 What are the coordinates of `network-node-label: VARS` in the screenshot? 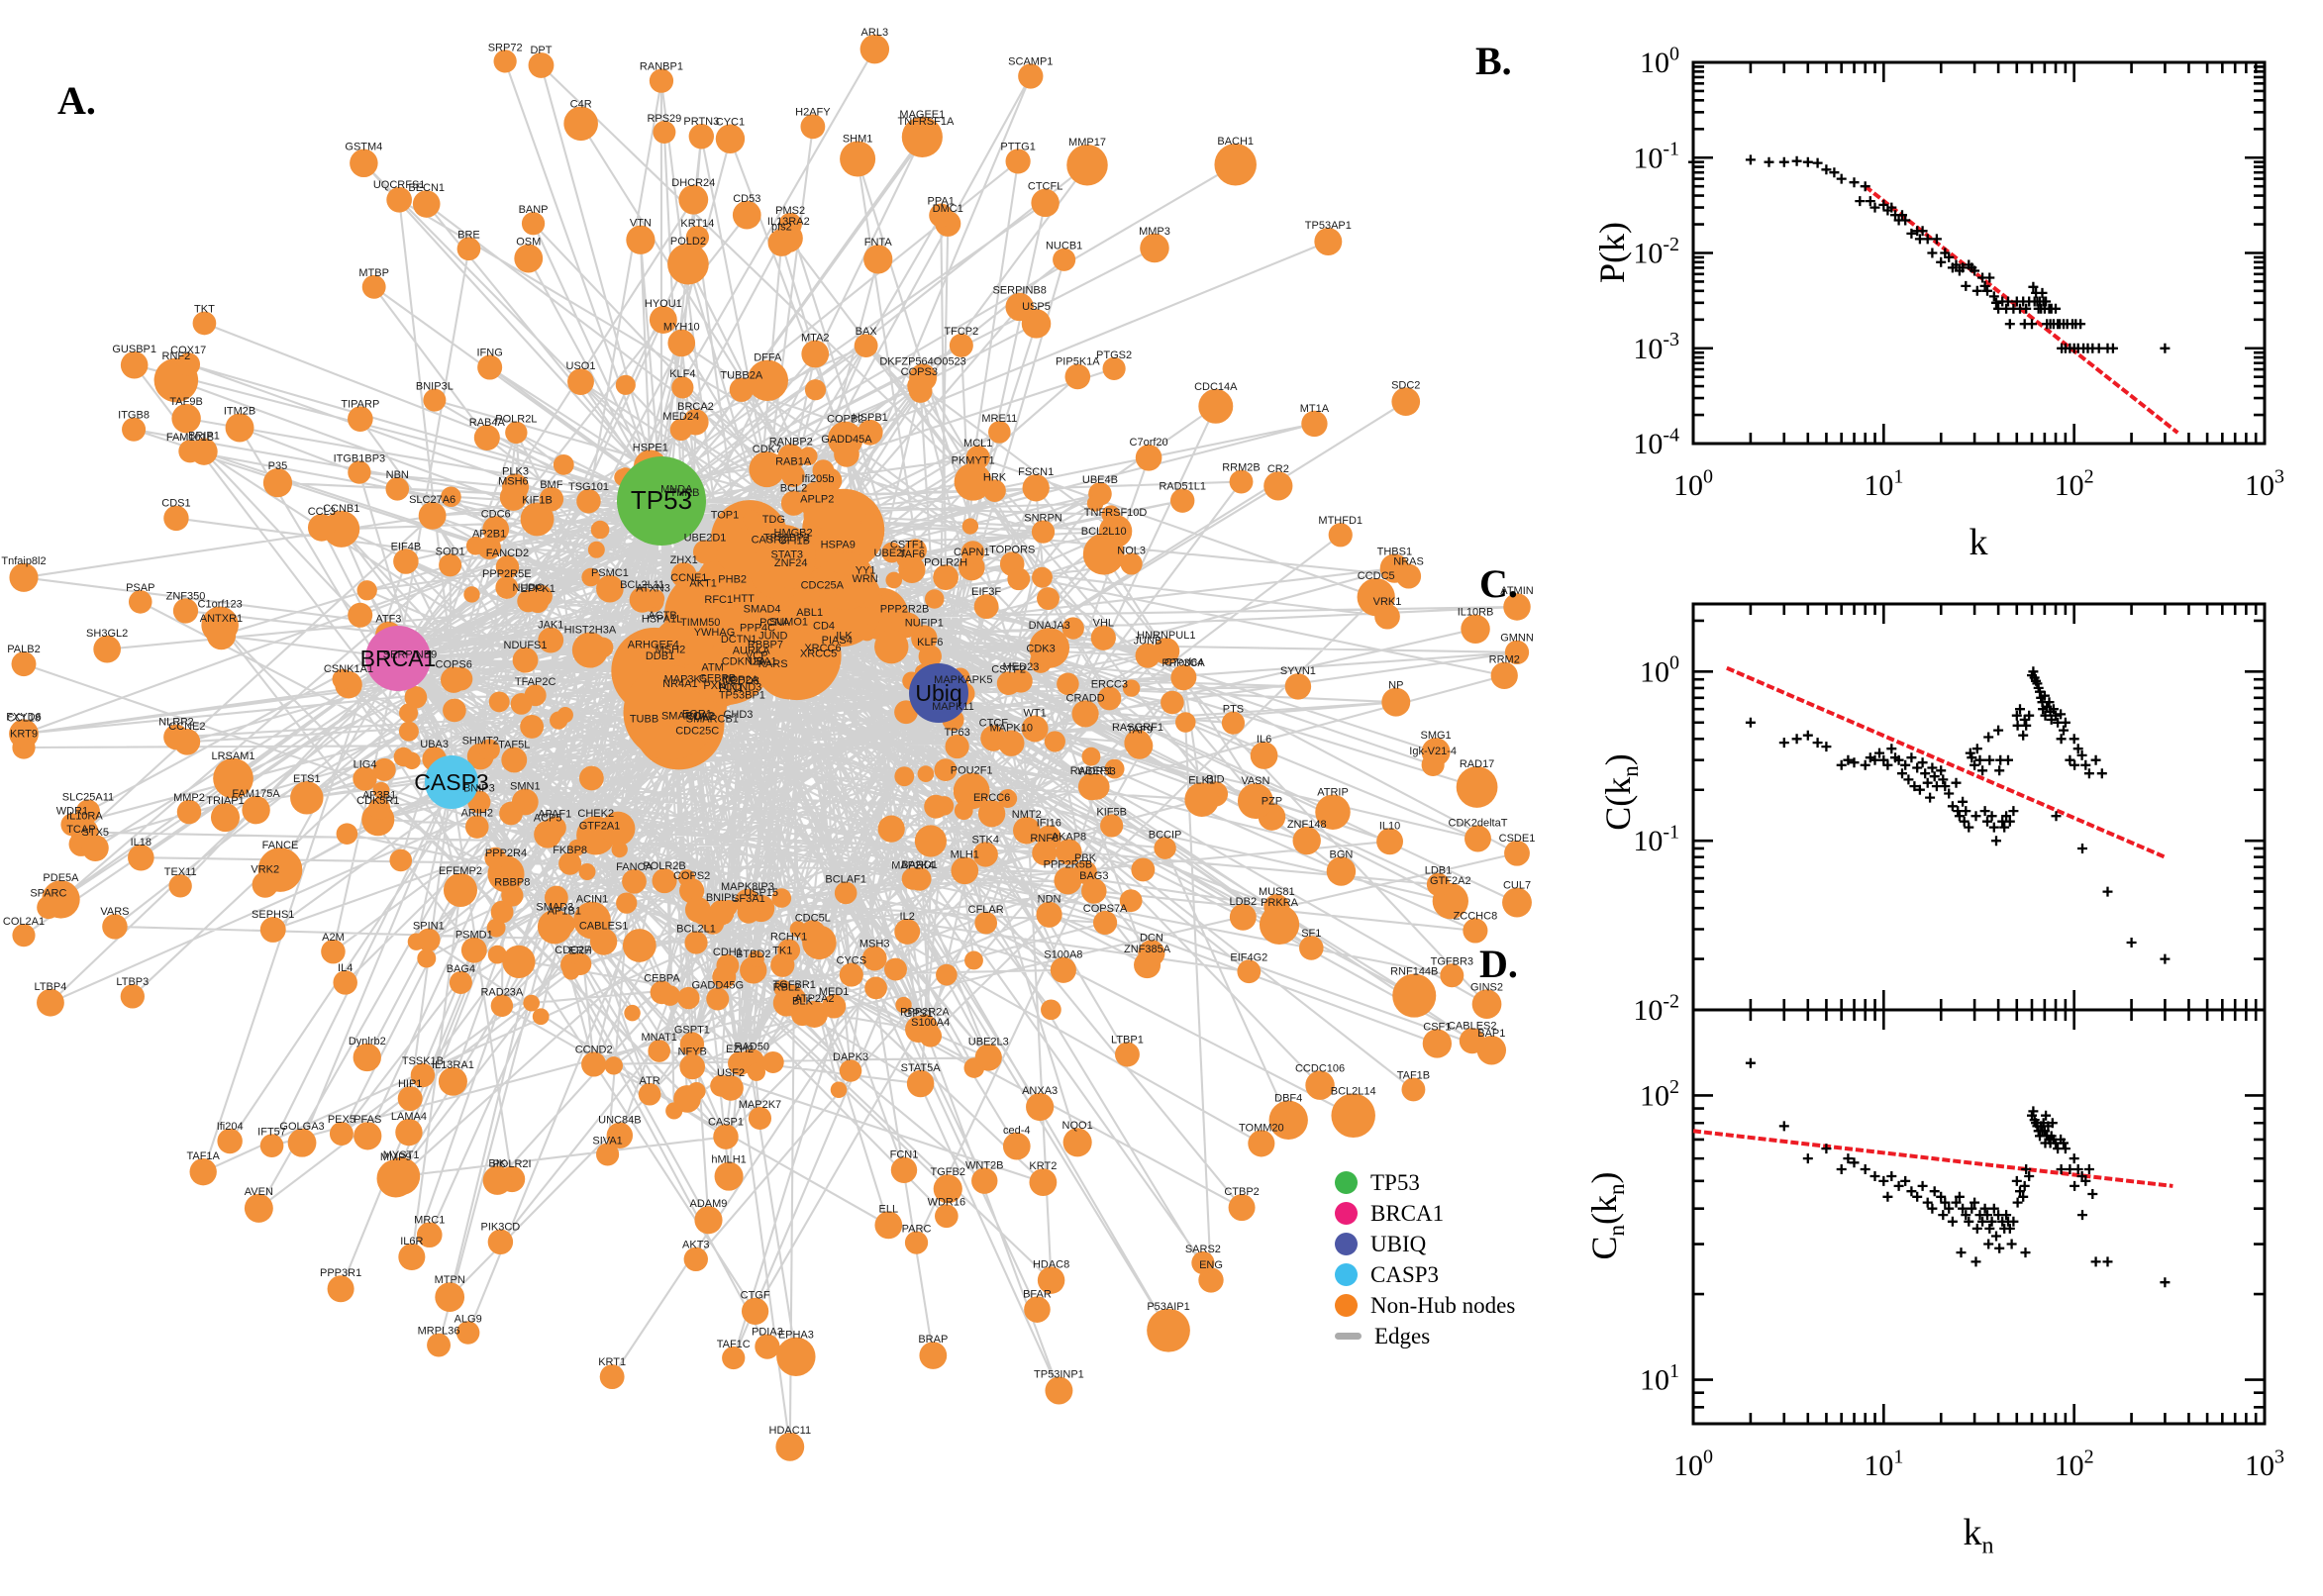 It's located at (114, 912).